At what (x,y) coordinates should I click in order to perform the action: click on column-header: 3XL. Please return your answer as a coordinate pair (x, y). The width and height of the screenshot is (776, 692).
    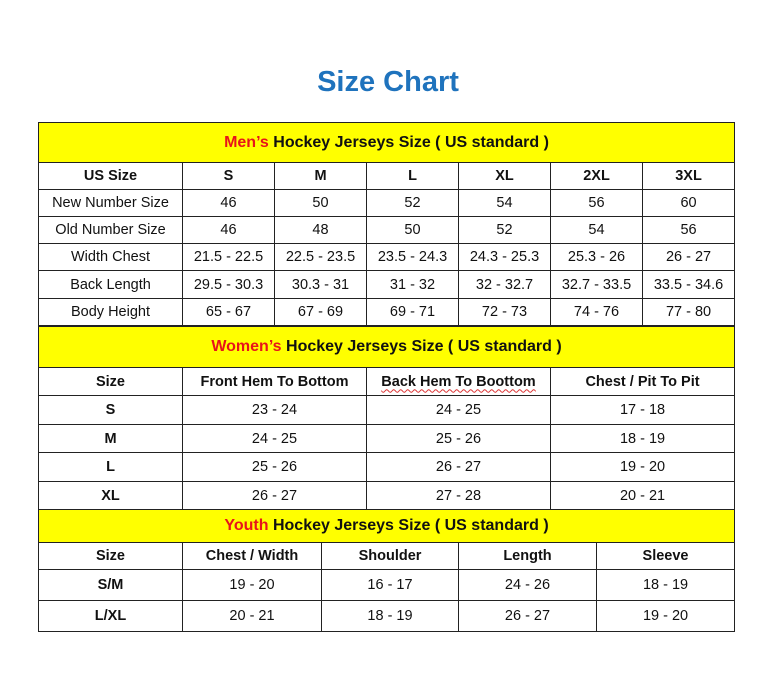
    Looking at the image, I should click on (688, 176).